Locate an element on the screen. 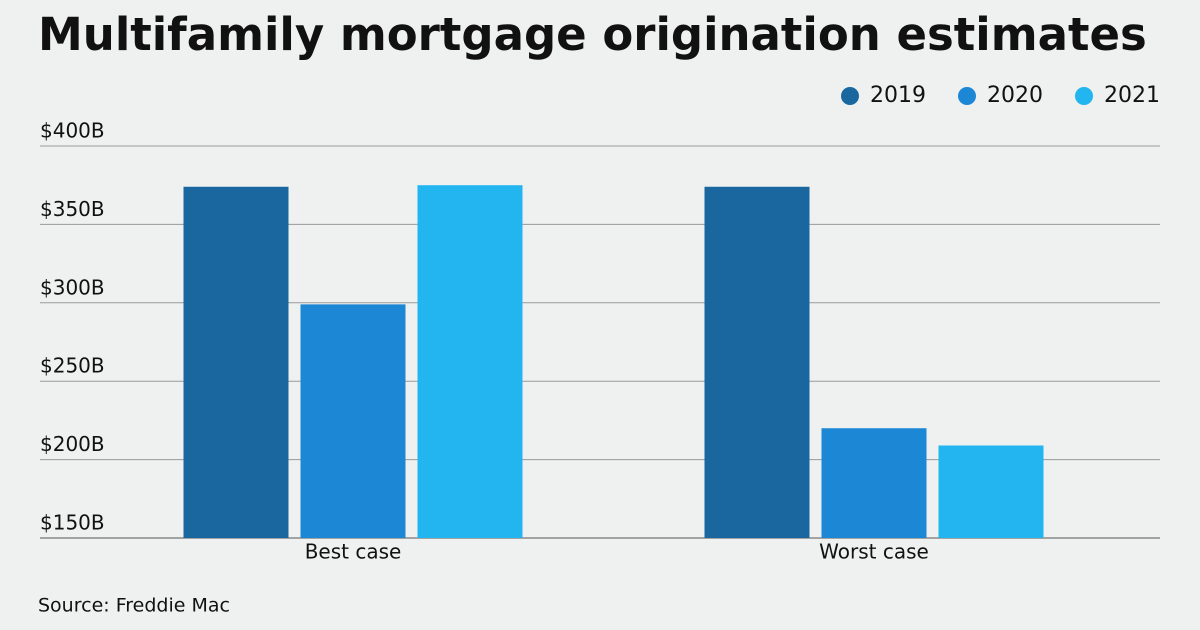  y-tick-label: $400B is located at coordinates (72, 131).